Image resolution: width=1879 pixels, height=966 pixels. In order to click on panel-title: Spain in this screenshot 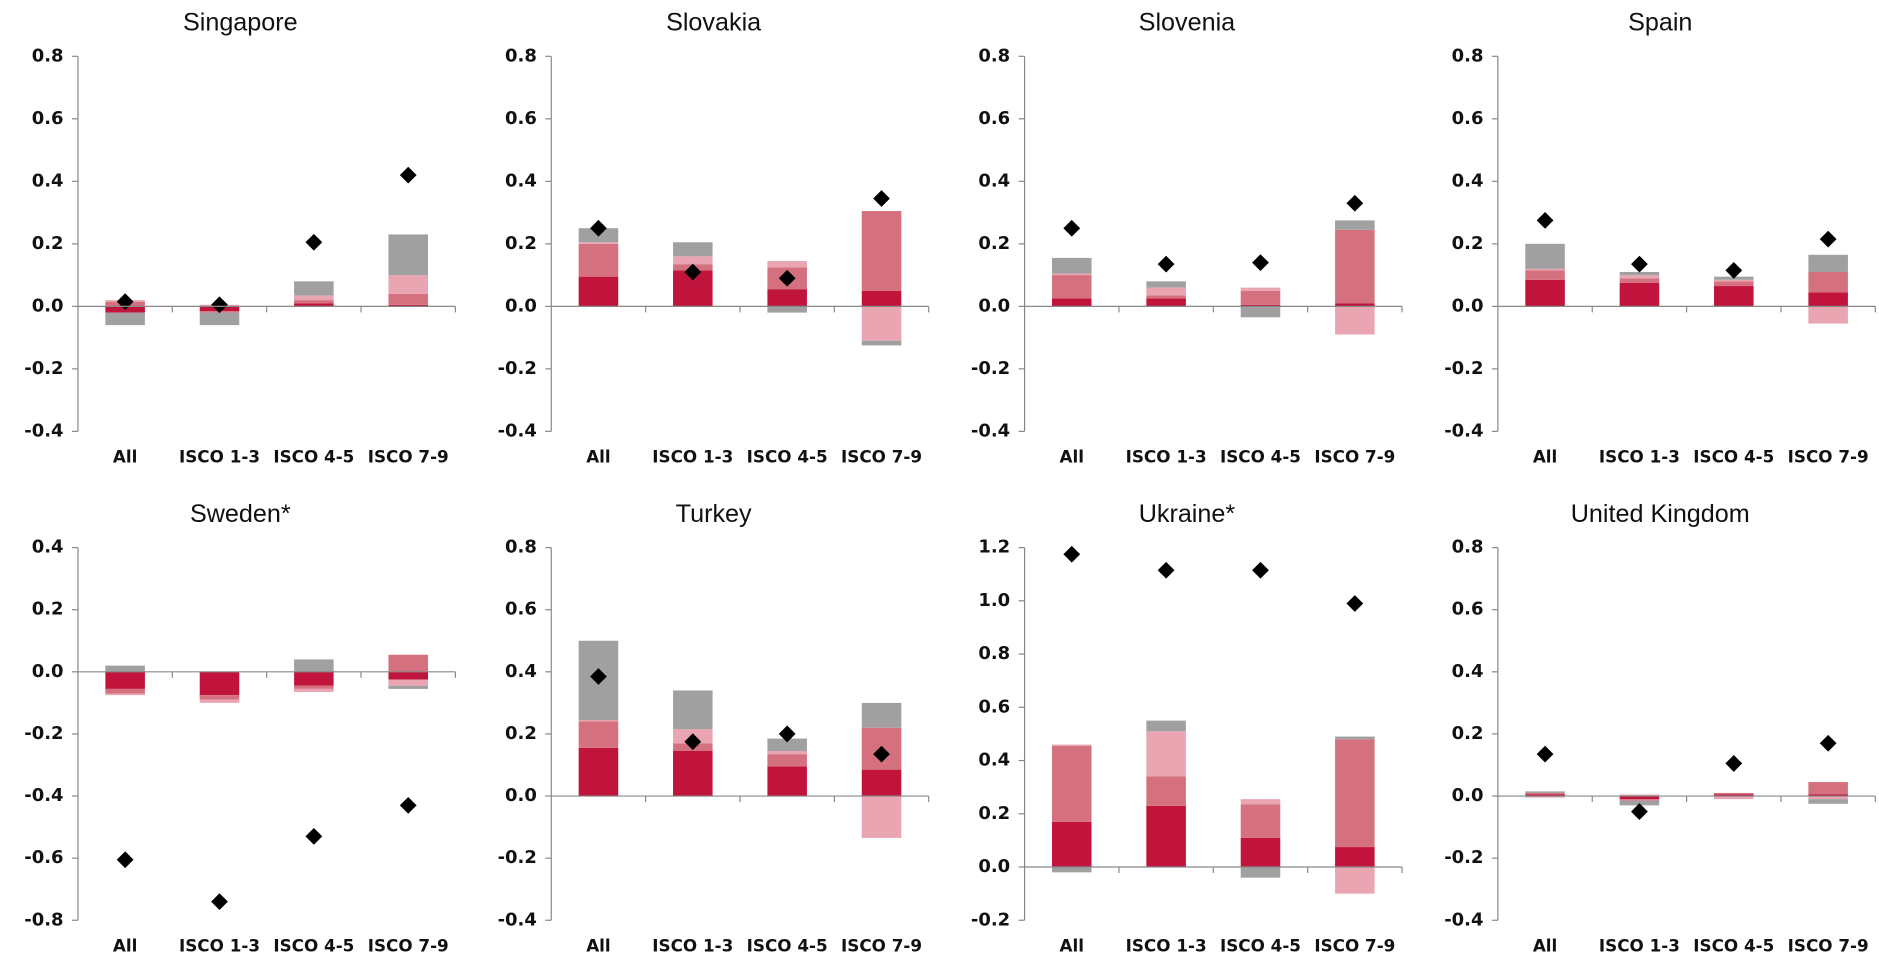, I will do `click(1660, 23)`.